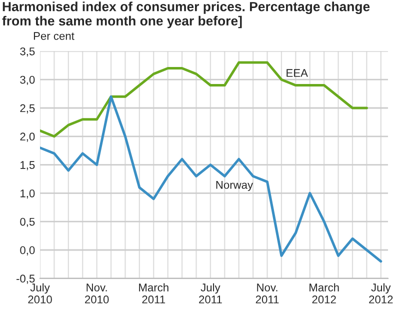 This screenshot has width=400, height=320. Describe the element at coordinates (40, 293) in the screenshot. I see `x-tick-label: July 2010` at that location.